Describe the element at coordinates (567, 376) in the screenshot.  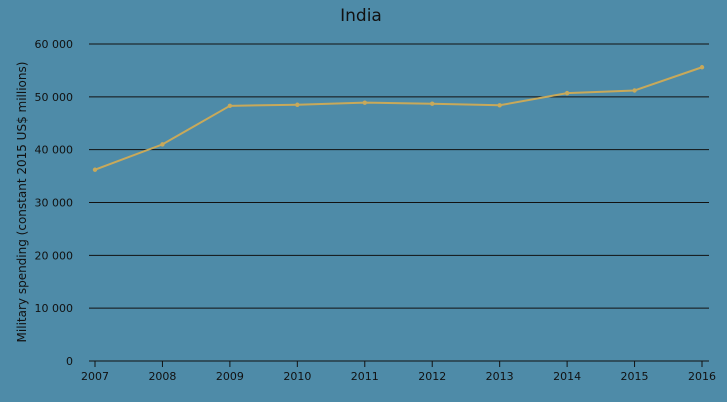
I see `x-tick-label: 2014` at that location.